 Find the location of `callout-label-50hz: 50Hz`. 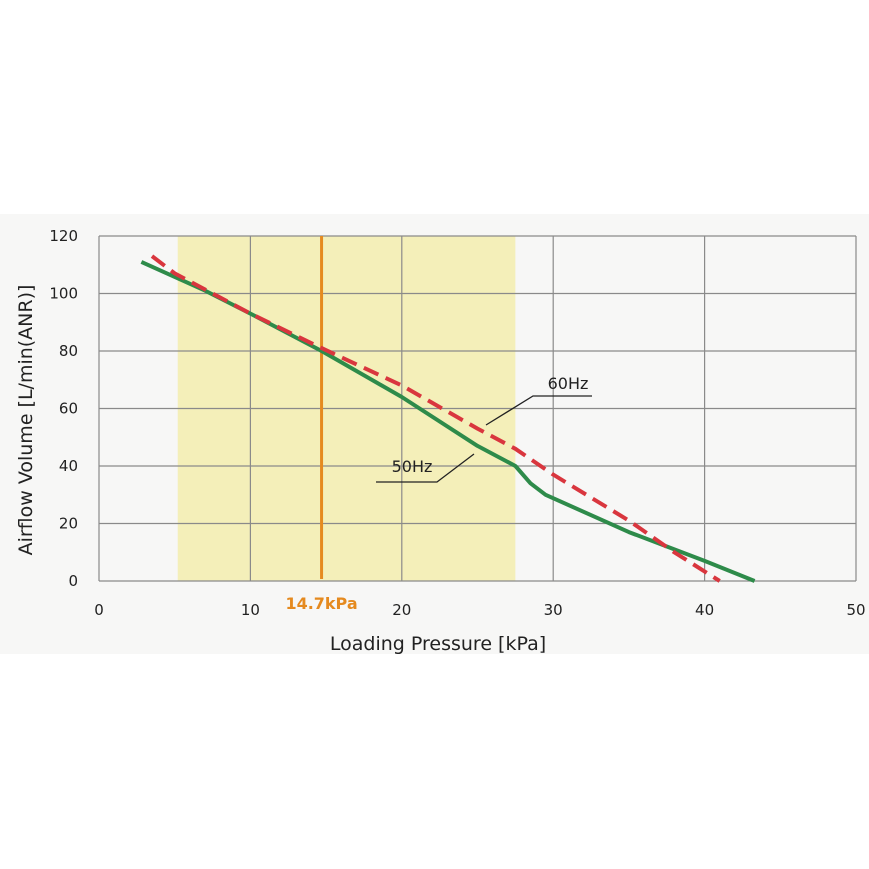

callout-label-50hz: 50Hz is located at coordinates (412, 466).